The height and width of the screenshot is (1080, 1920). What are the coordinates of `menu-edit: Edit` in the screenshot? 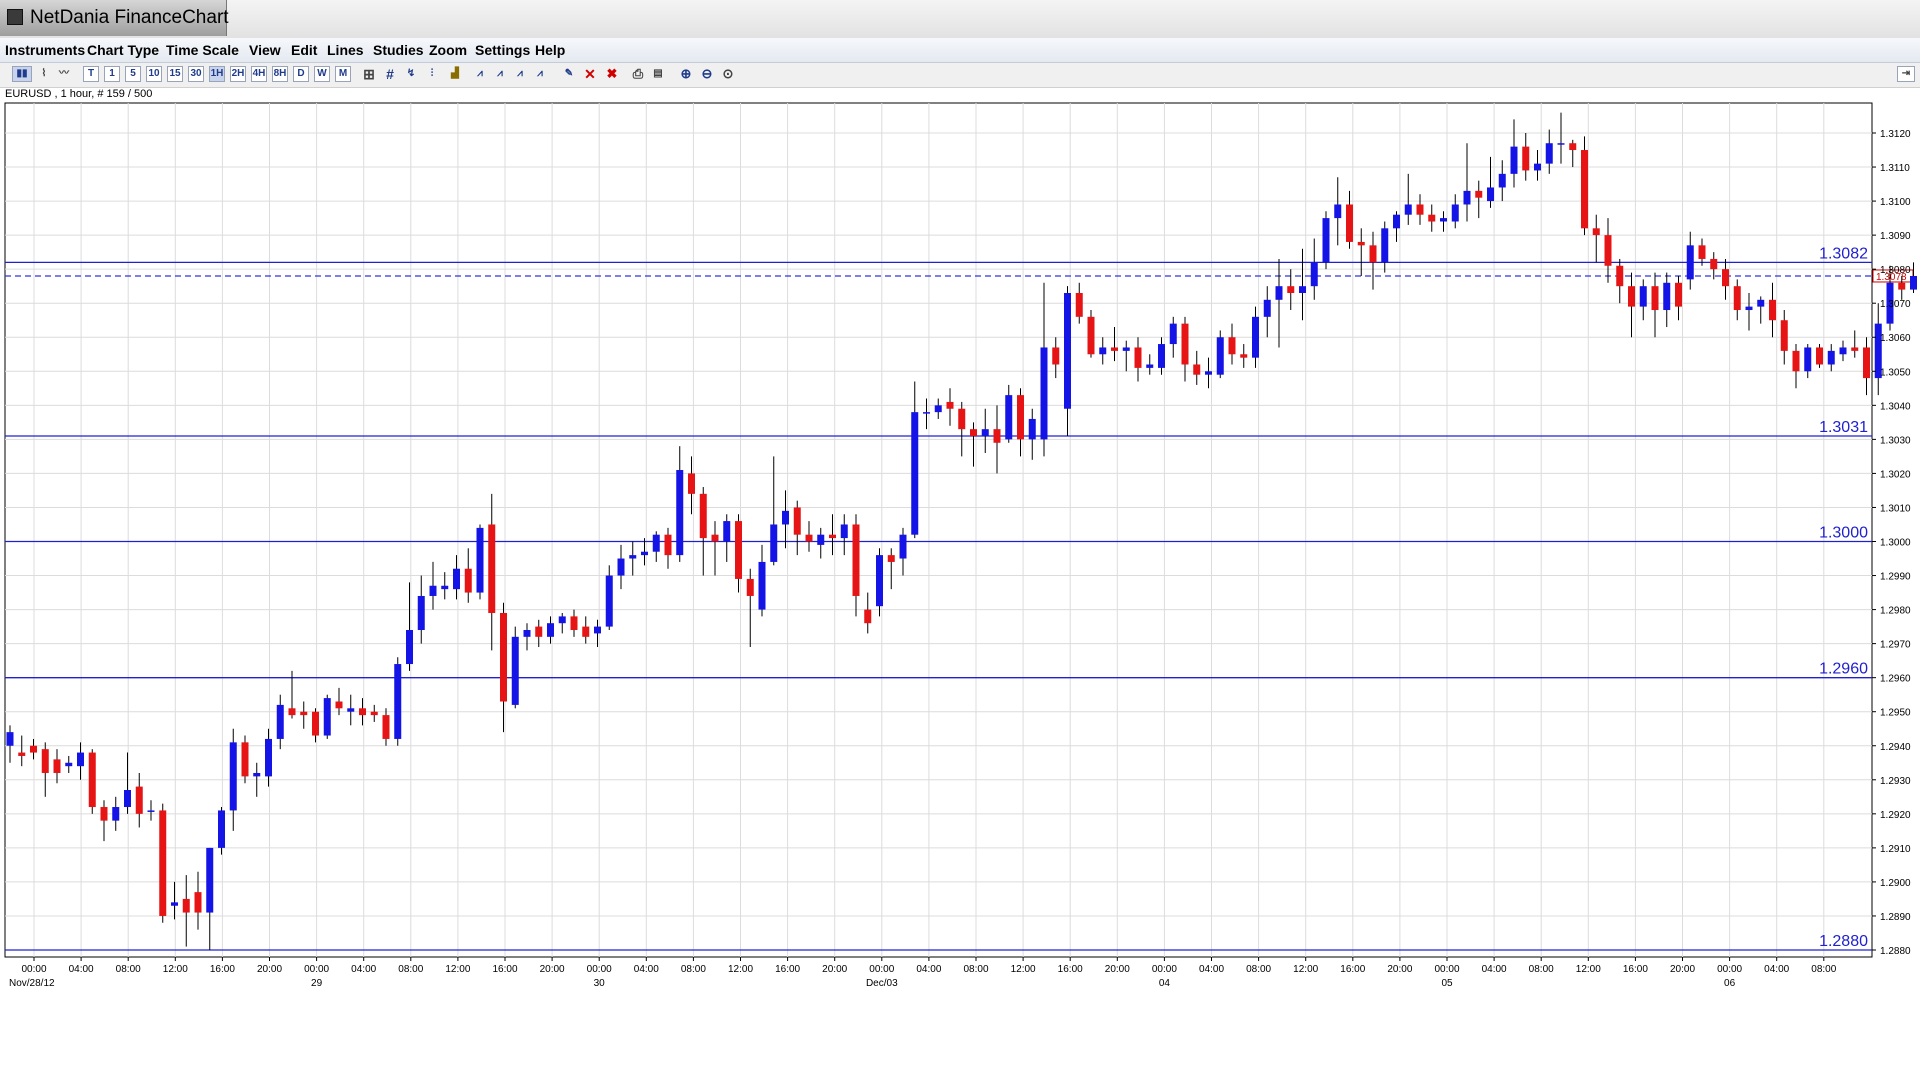 It's located at (304, 50).